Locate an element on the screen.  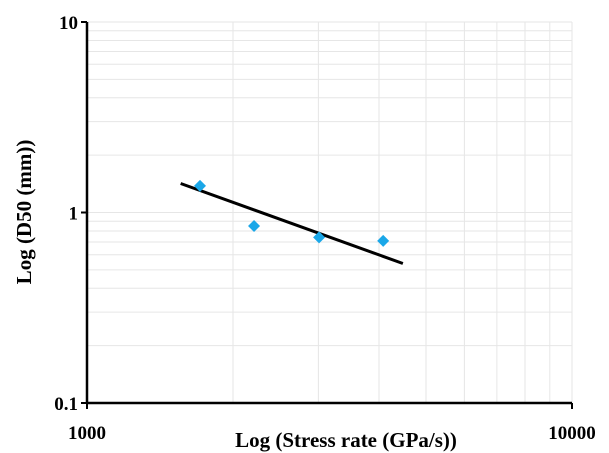
x-tick-label: 1000 is located at coordinates (87, 433).